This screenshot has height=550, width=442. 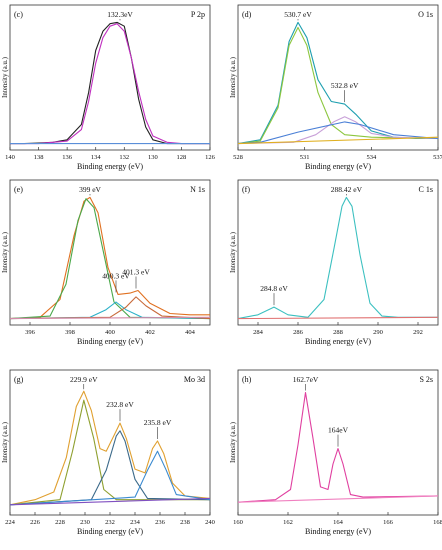 What do you see at coordinates (150, 332) in the screenshot?
I see `x-tick-label: 402` at bounding box center [150, 332].